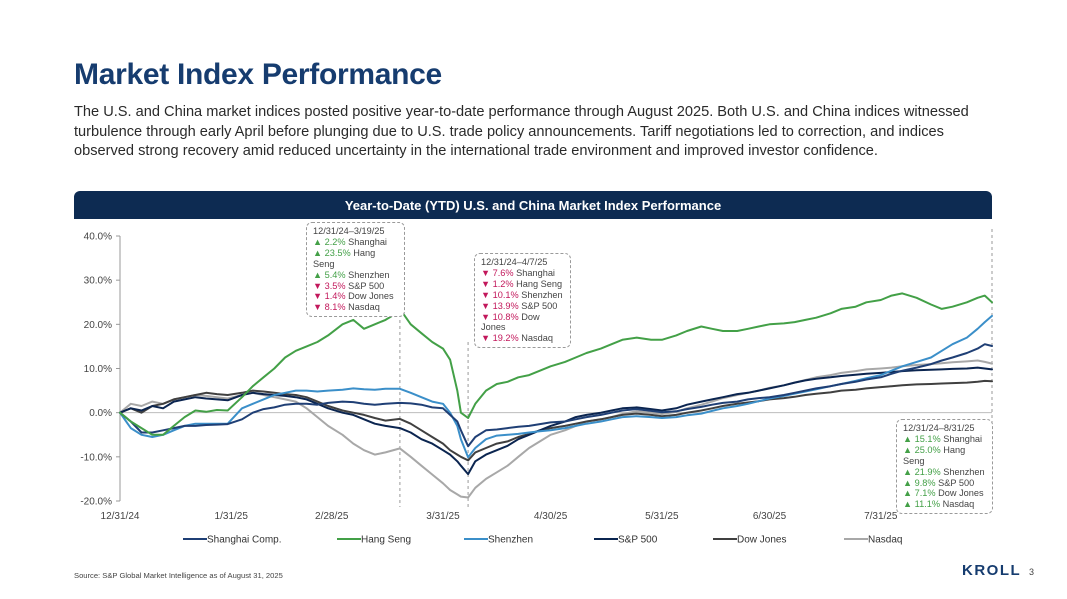  Describe the element at coordinates (662, 516) in the screenshot. I see `x-tick-label: 5/31/25` at that location.